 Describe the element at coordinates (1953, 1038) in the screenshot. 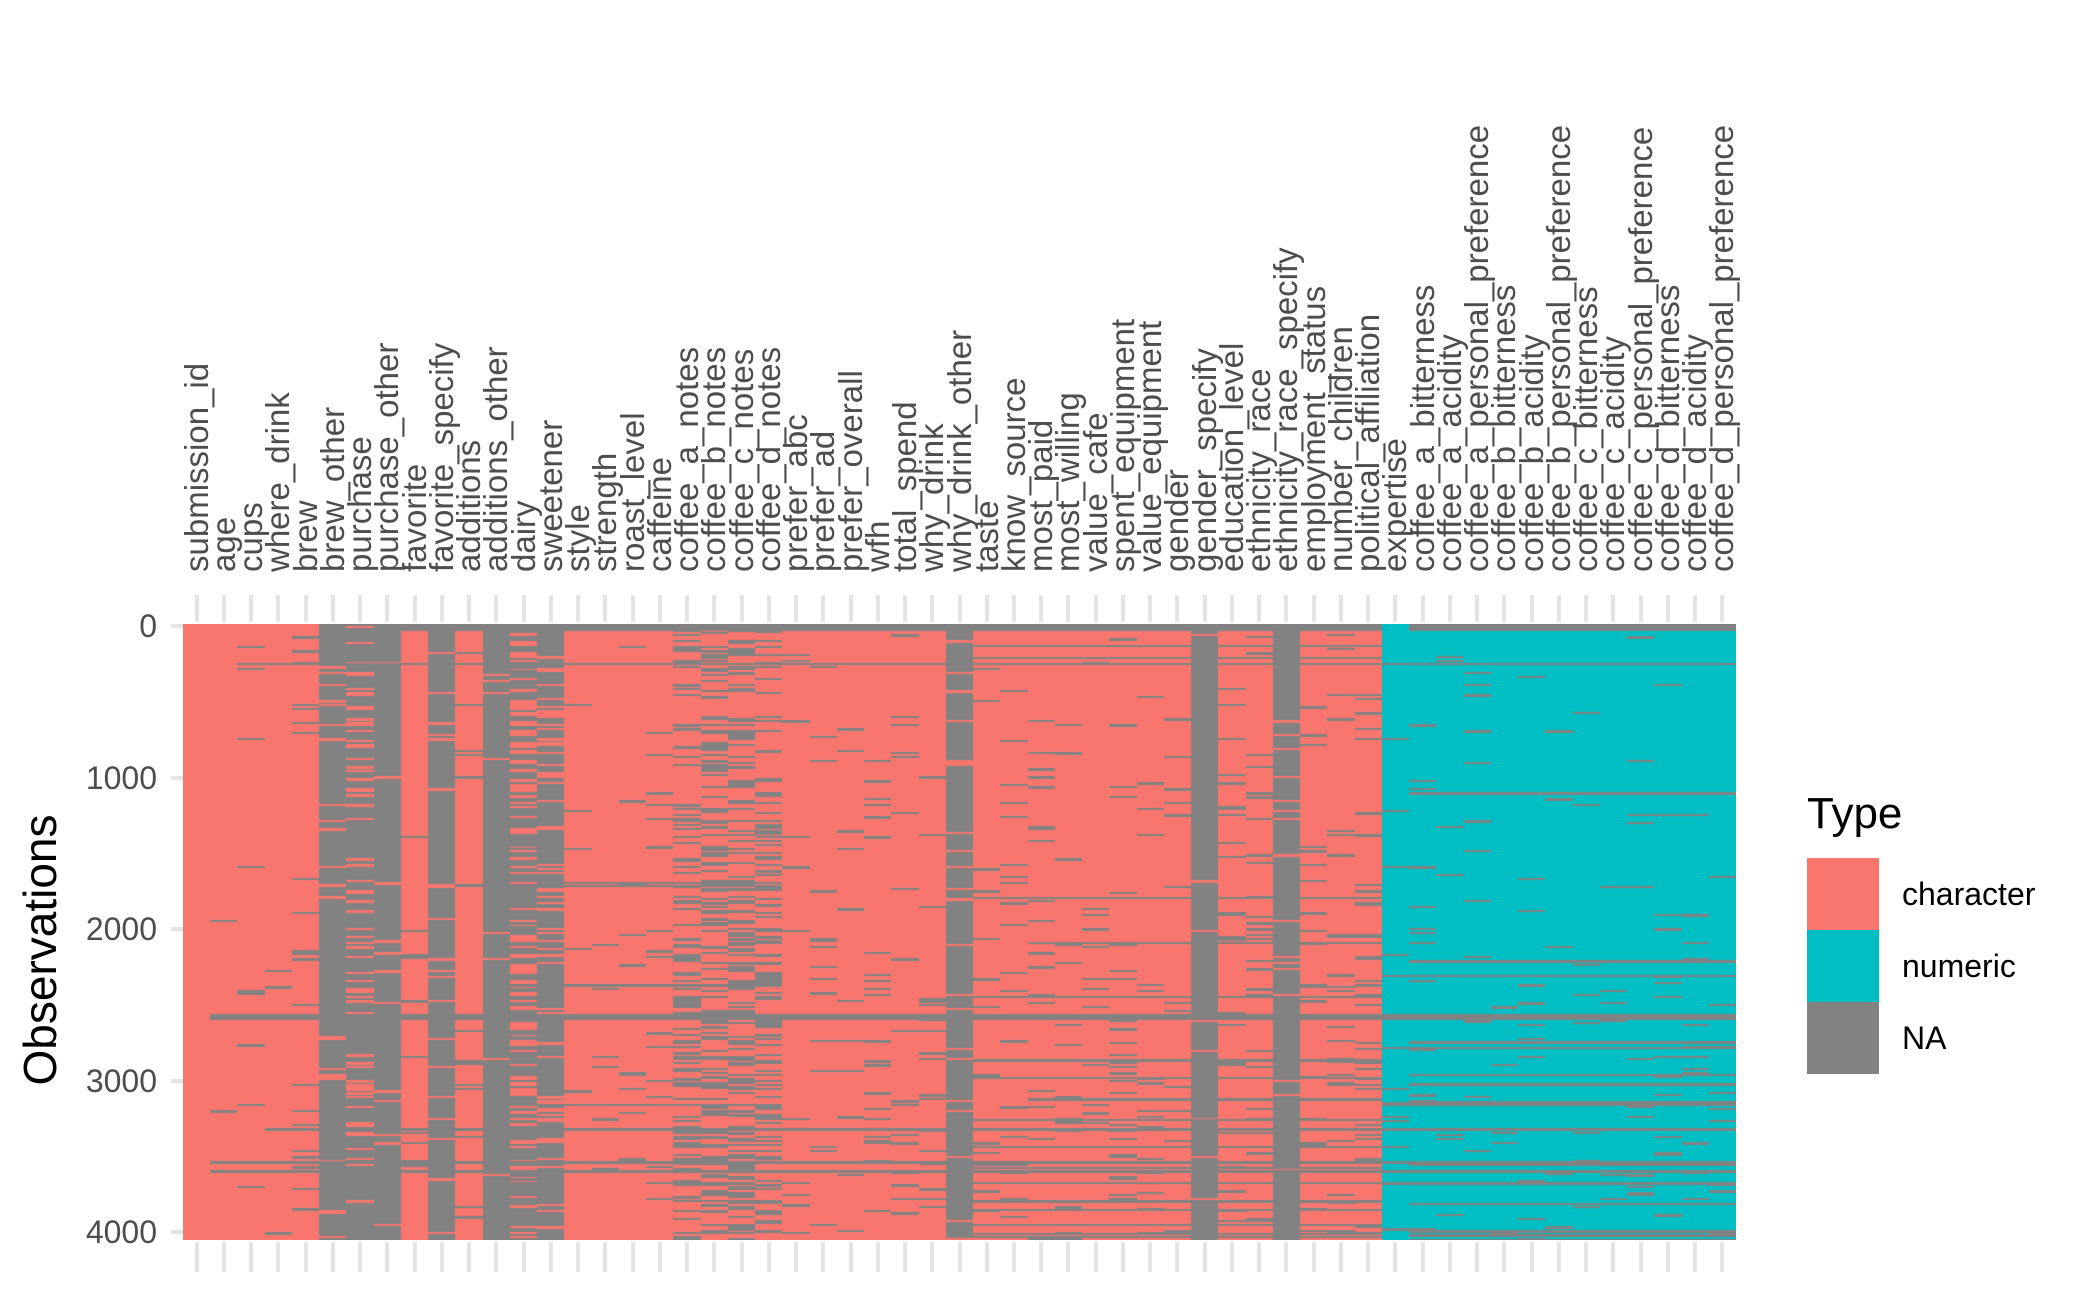

I see `legend-item: NA` at that location.